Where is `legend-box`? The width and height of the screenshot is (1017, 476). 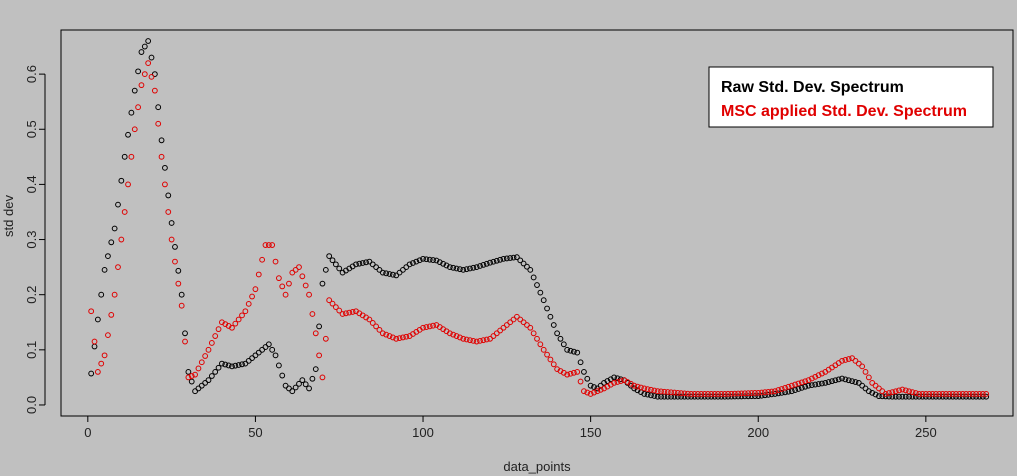
legend-box is located at coordinates (851, 97).